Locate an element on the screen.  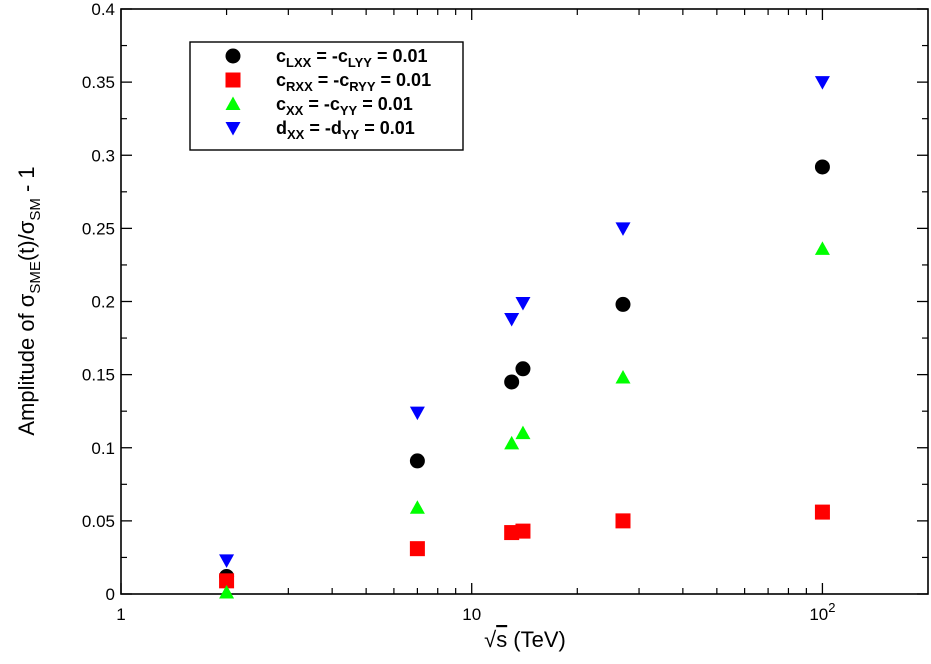
x-axis-title-var: s is located at coordinates (501, 639).